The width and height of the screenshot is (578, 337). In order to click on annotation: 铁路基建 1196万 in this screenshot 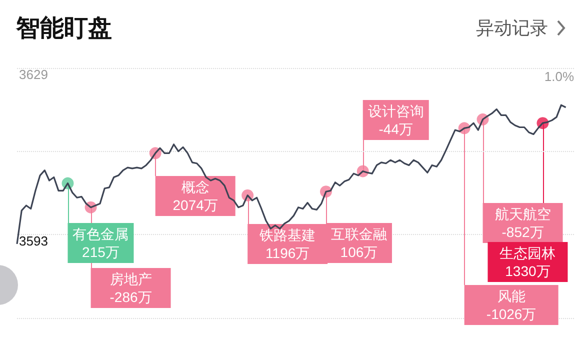, I will do `click(287, 244)`.